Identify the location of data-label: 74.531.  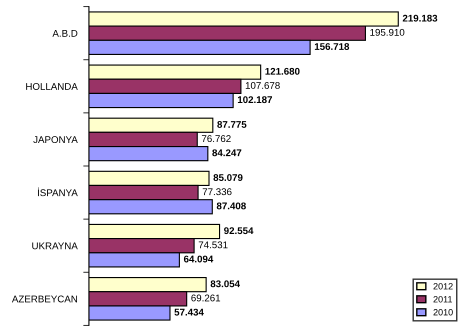
(213, 244).